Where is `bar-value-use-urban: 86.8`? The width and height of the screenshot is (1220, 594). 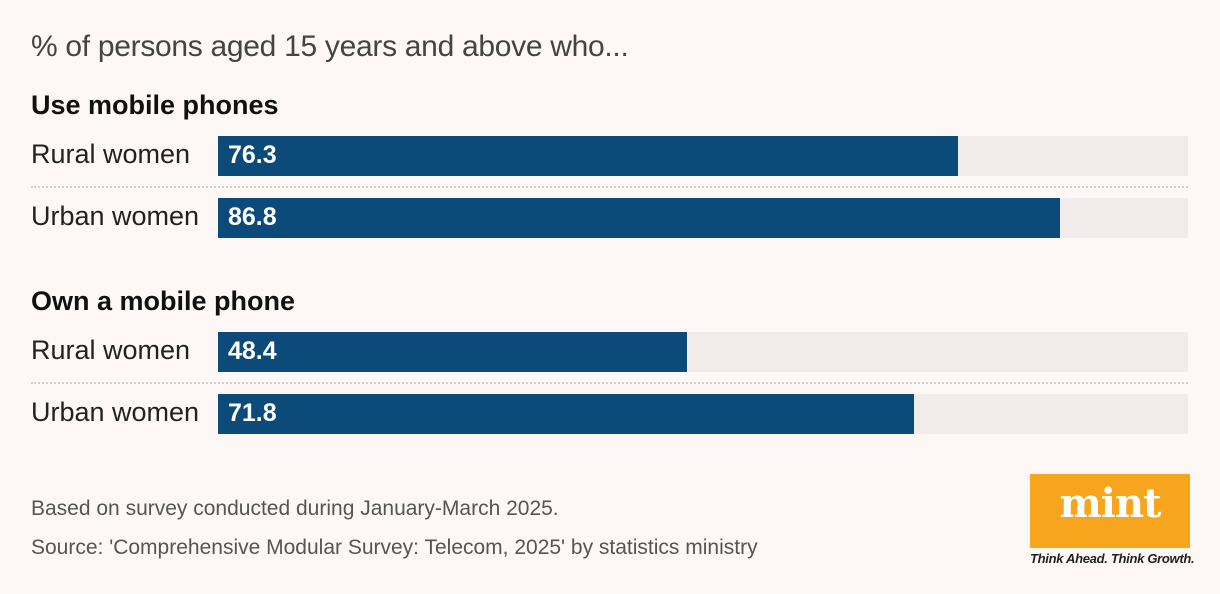
bar-value-use-urban: 86.8 is located at coordinates (252, 217).